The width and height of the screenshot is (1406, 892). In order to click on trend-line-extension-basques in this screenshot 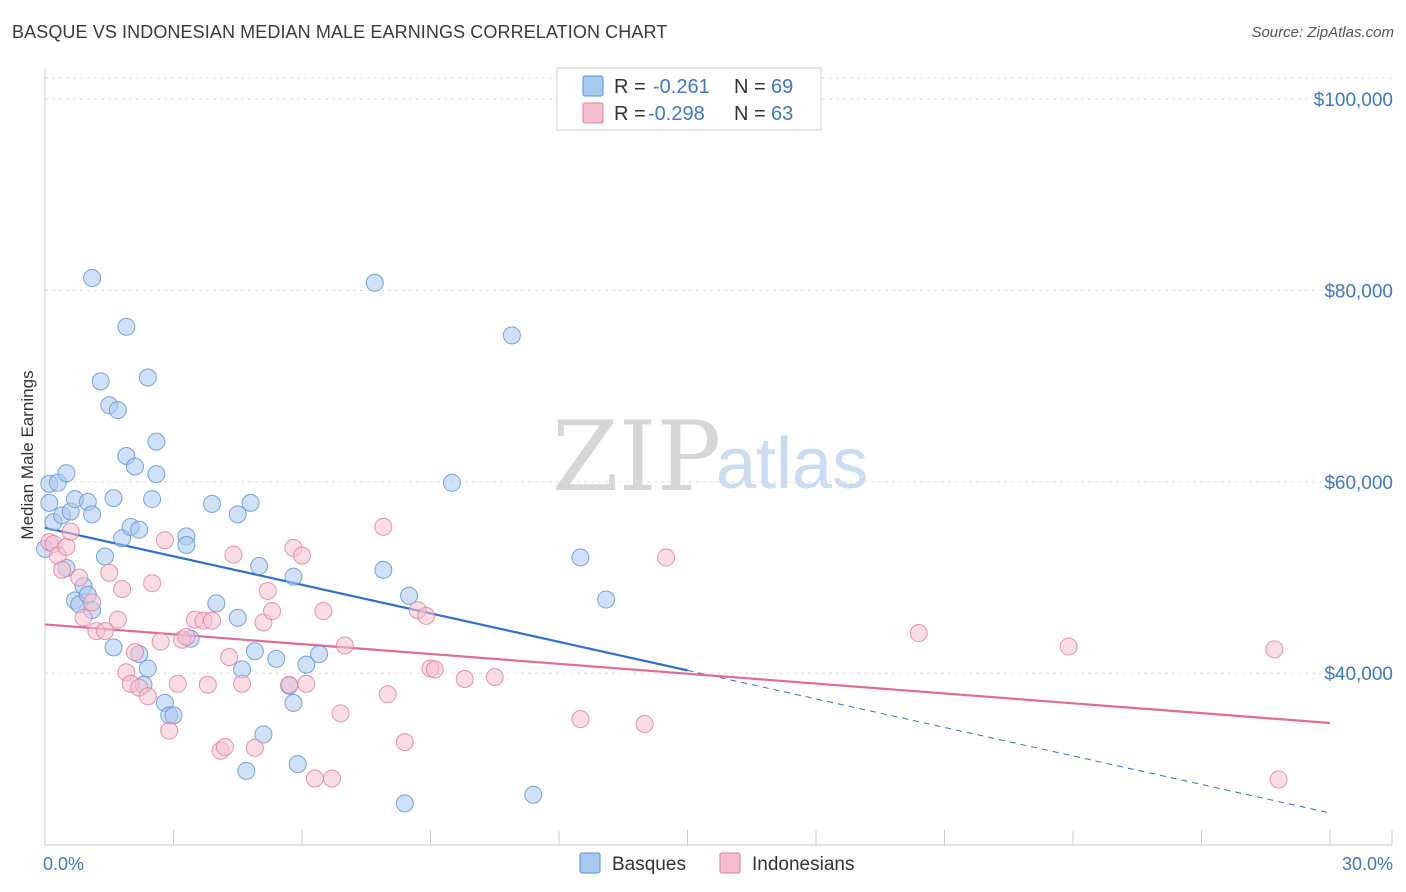, I will do `click(1009, 741)`.